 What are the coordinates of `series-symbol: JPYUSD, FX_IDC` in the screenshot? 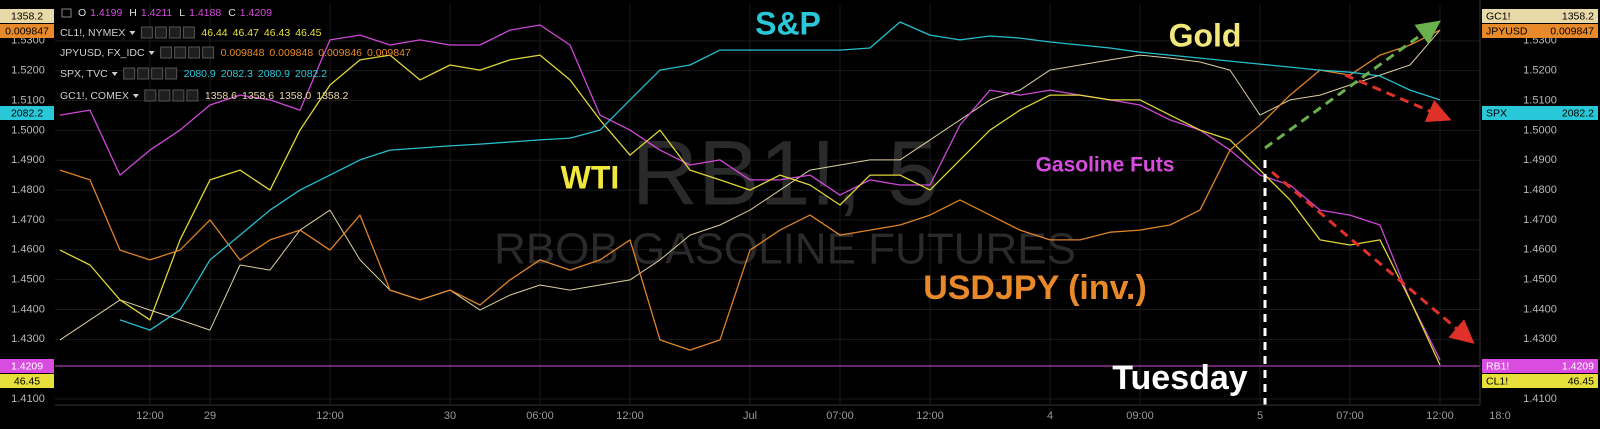 It's located at (102, 53).